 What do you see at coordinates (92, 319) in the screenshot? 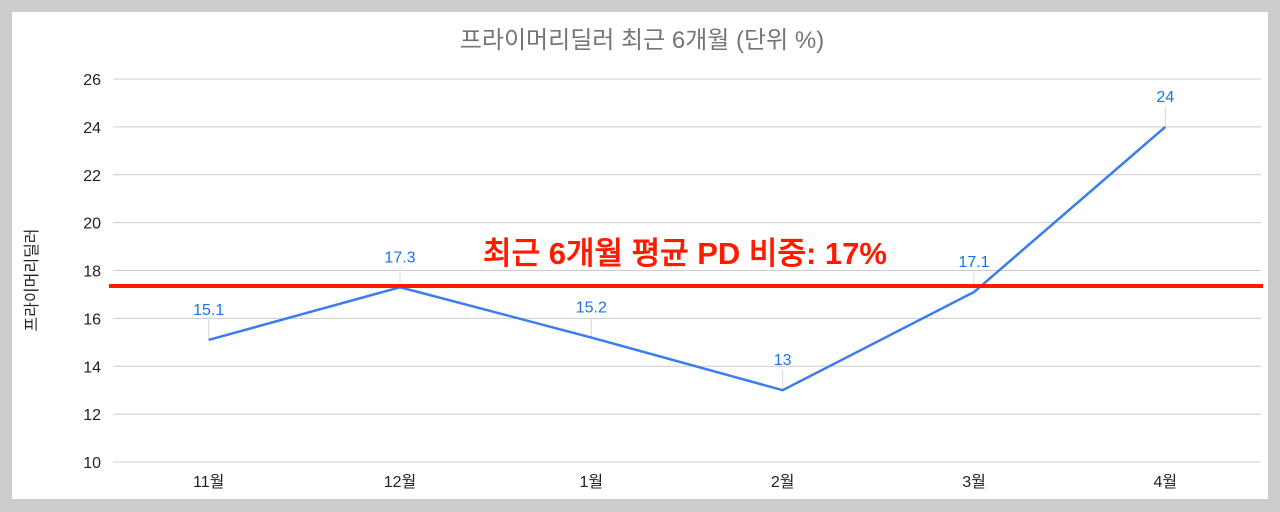
I see `y-tick-label: 16` at bounding box center [92, 319].